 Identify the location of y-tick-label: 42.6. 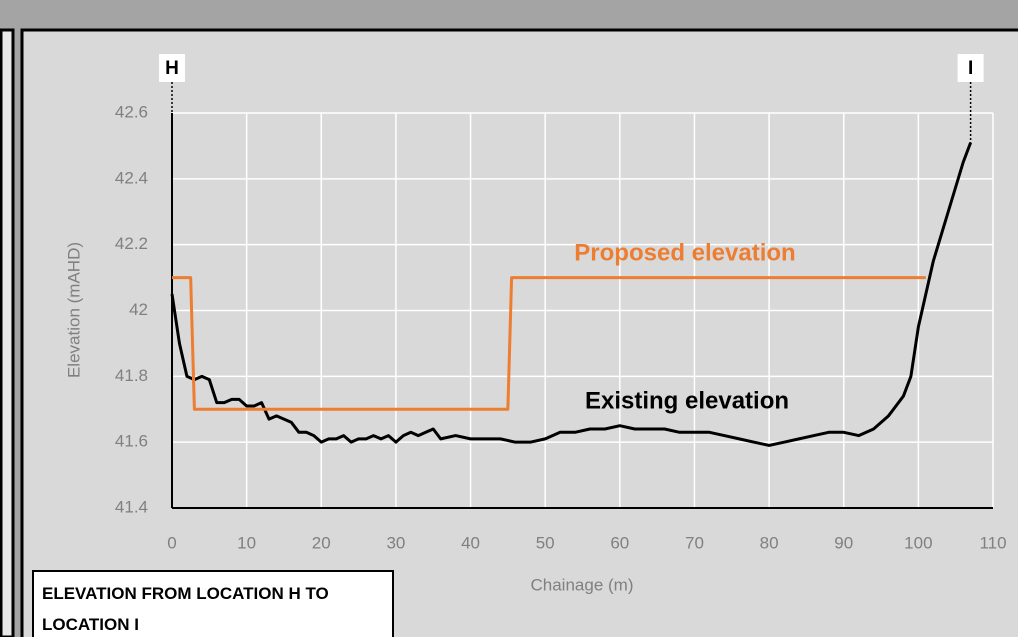
(131, 111).